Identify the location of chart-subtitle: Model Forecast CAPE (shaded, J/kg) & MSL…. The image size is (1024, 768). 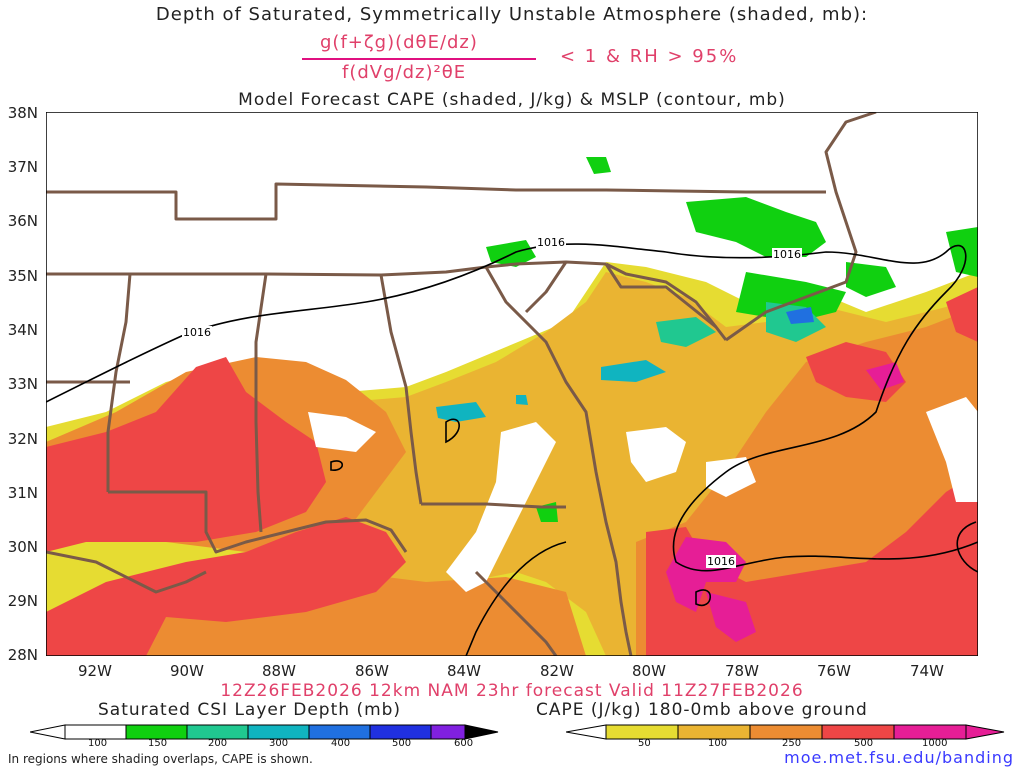
(512, 100).